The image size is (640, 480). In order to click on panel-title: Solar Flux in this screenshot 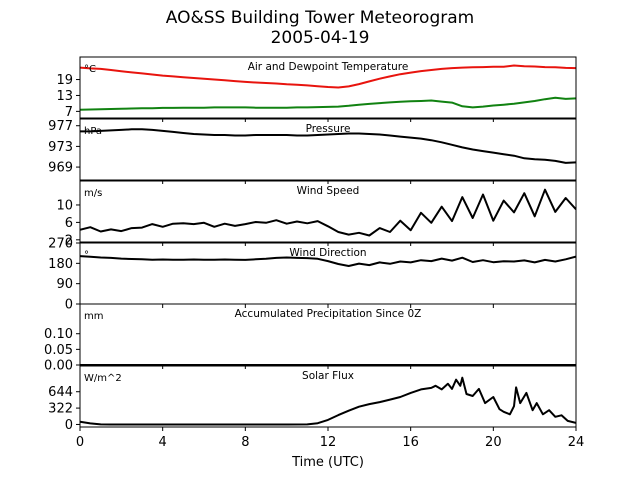, I will do `click(328, 376)`.